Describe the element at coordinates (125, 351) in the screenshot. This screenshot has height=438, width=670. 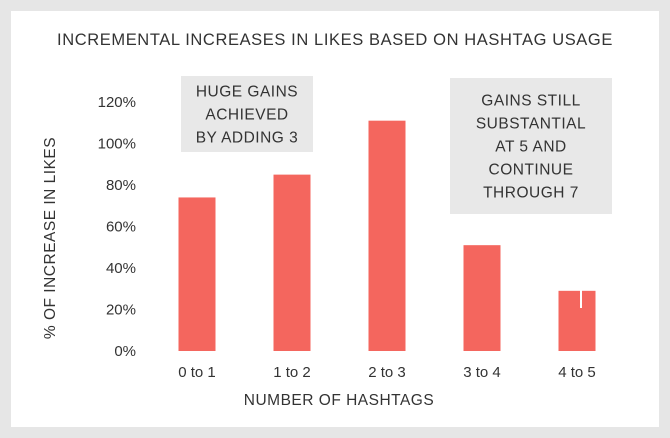
I see `y-tick-label: 0%` at that location.